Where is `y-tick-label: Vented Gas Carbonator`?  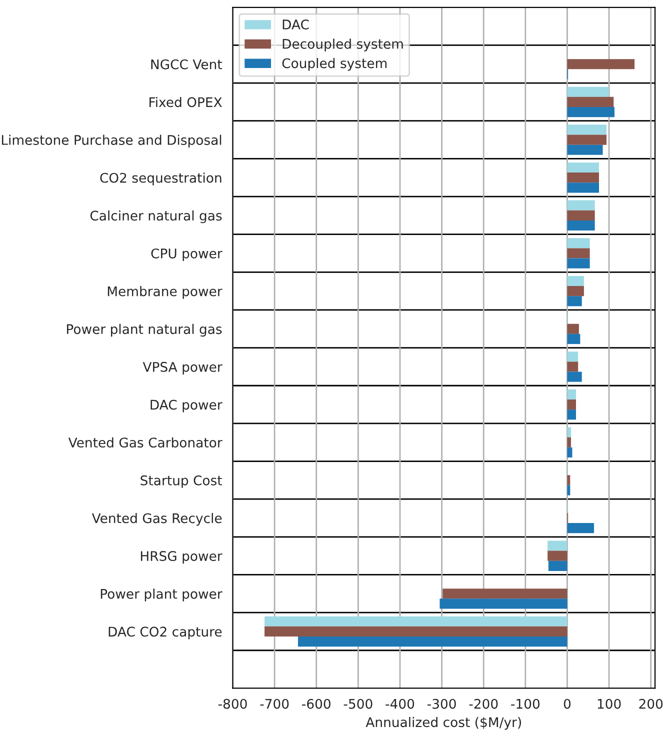 y-tick-label: Vented Gas Carbonator is located at coordinates (145, 442).